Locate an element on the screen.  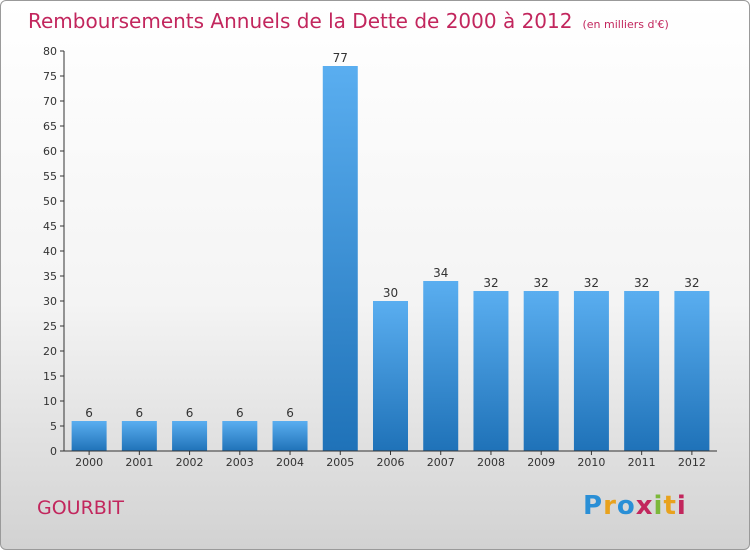
x-tick-label-2009: 2009 is located at coordinates (541, 462).